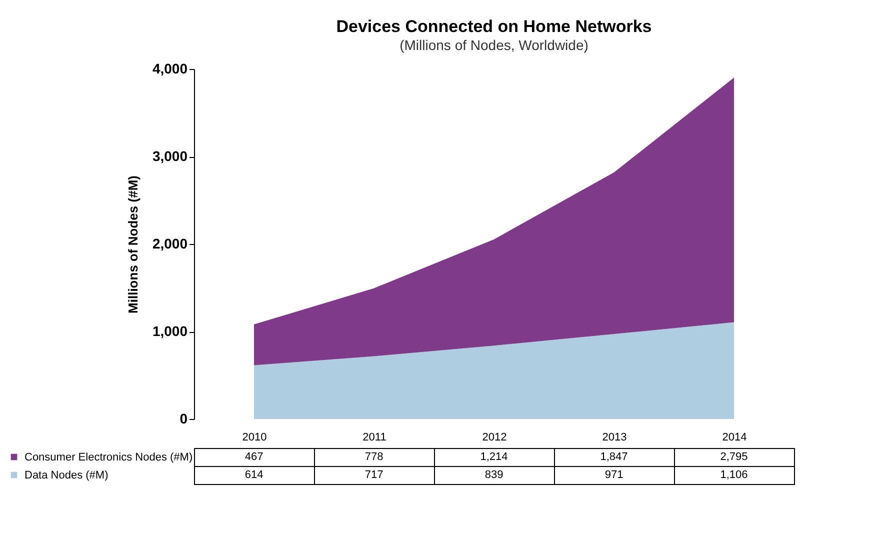 Image resolution: width=892 pixels, height=547 pixels. What do you see at coordinates (734, 438) in the screenshot?
I see `x-tick-label: 2014` at bounding box center [734, 438].